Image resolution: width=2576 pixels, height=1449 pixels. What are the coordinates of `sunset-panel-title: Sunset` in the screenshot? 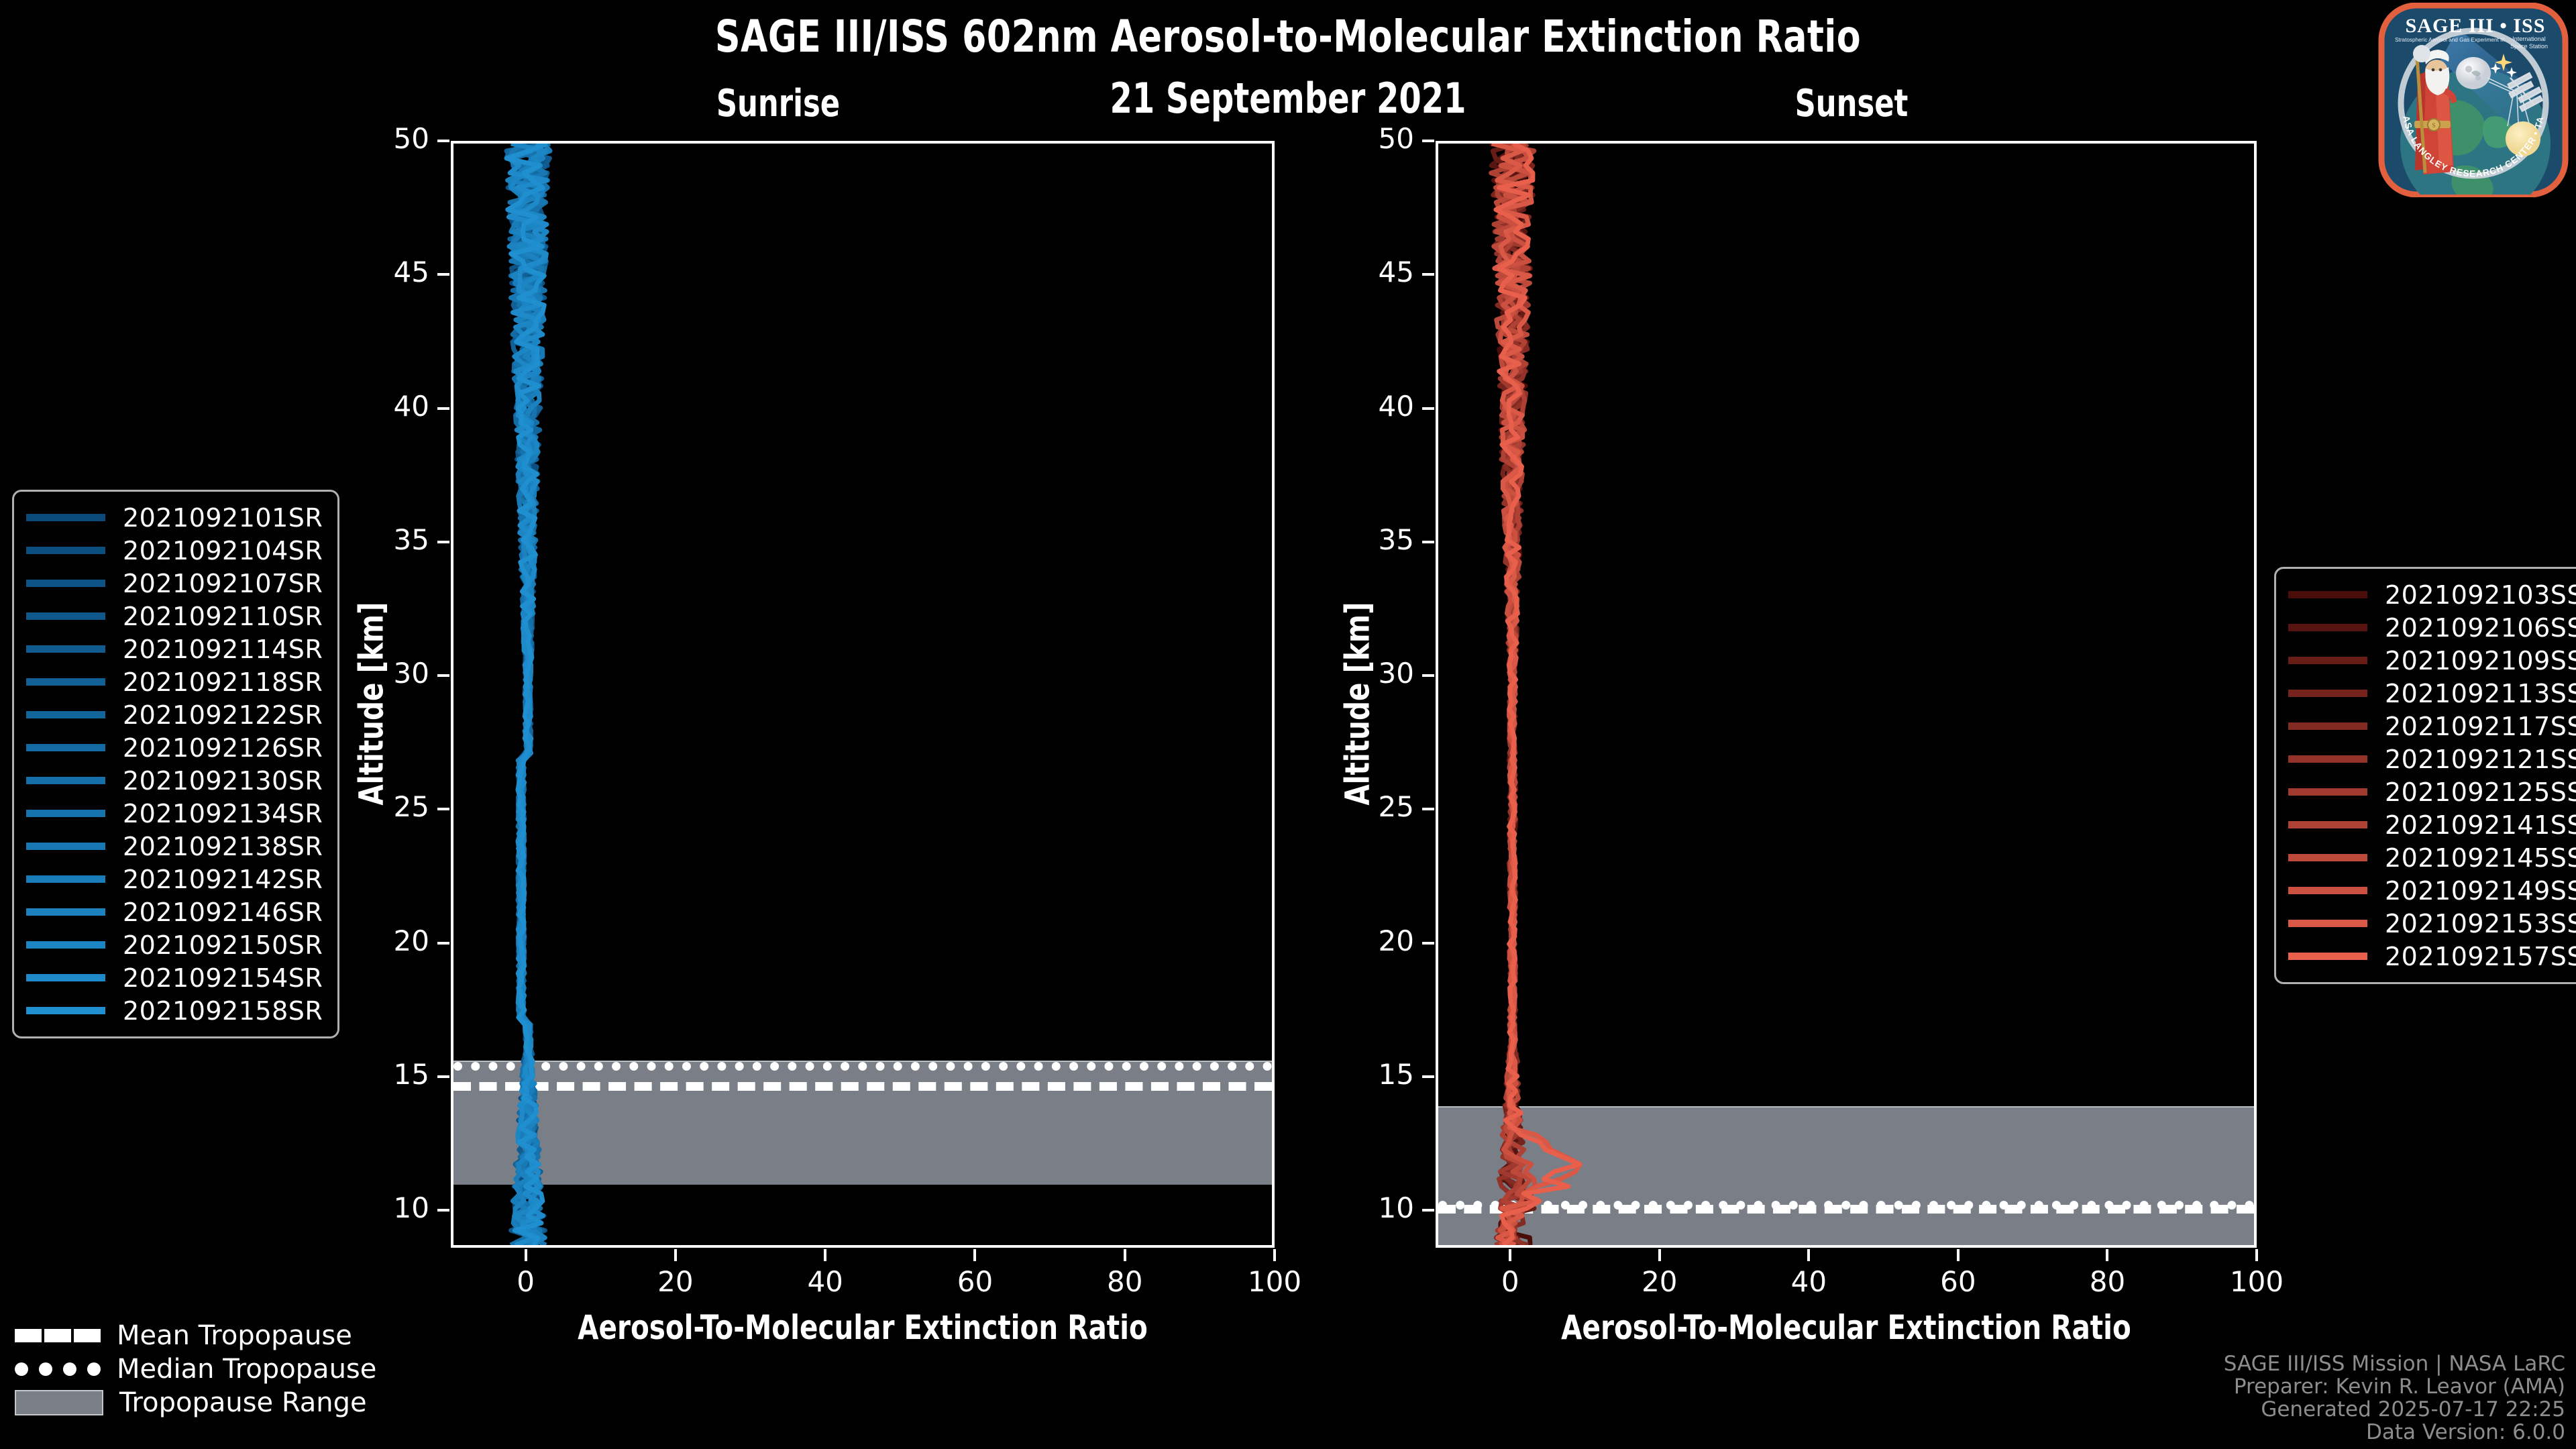 It's located at (1851, 103).